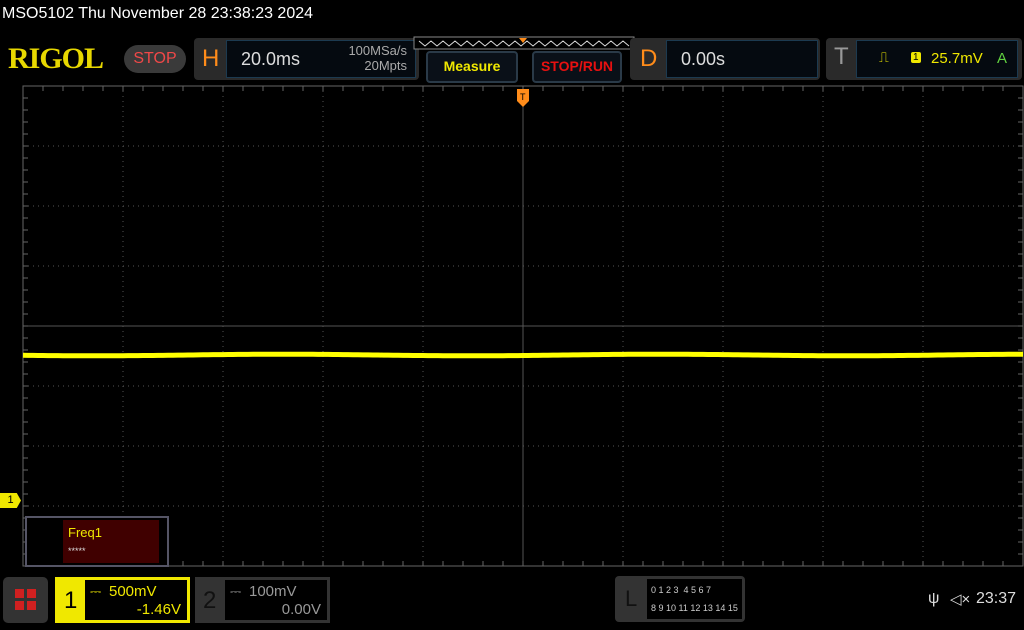 This screenshot has width=1024, height=630. Describe the element at coordinates (10, 500) in the screenshot. I see `channel1-offset-marker: 1` at that location.